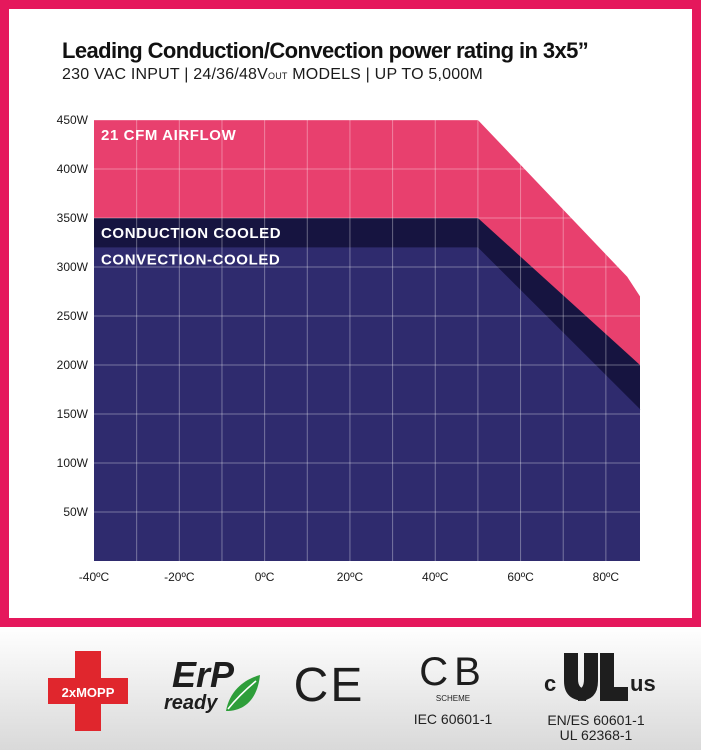 This screenshot has height=750, width=701. I want to click on subtitle-main: 230 VAC INPUT | 24/36/48V, so click(165, 74).